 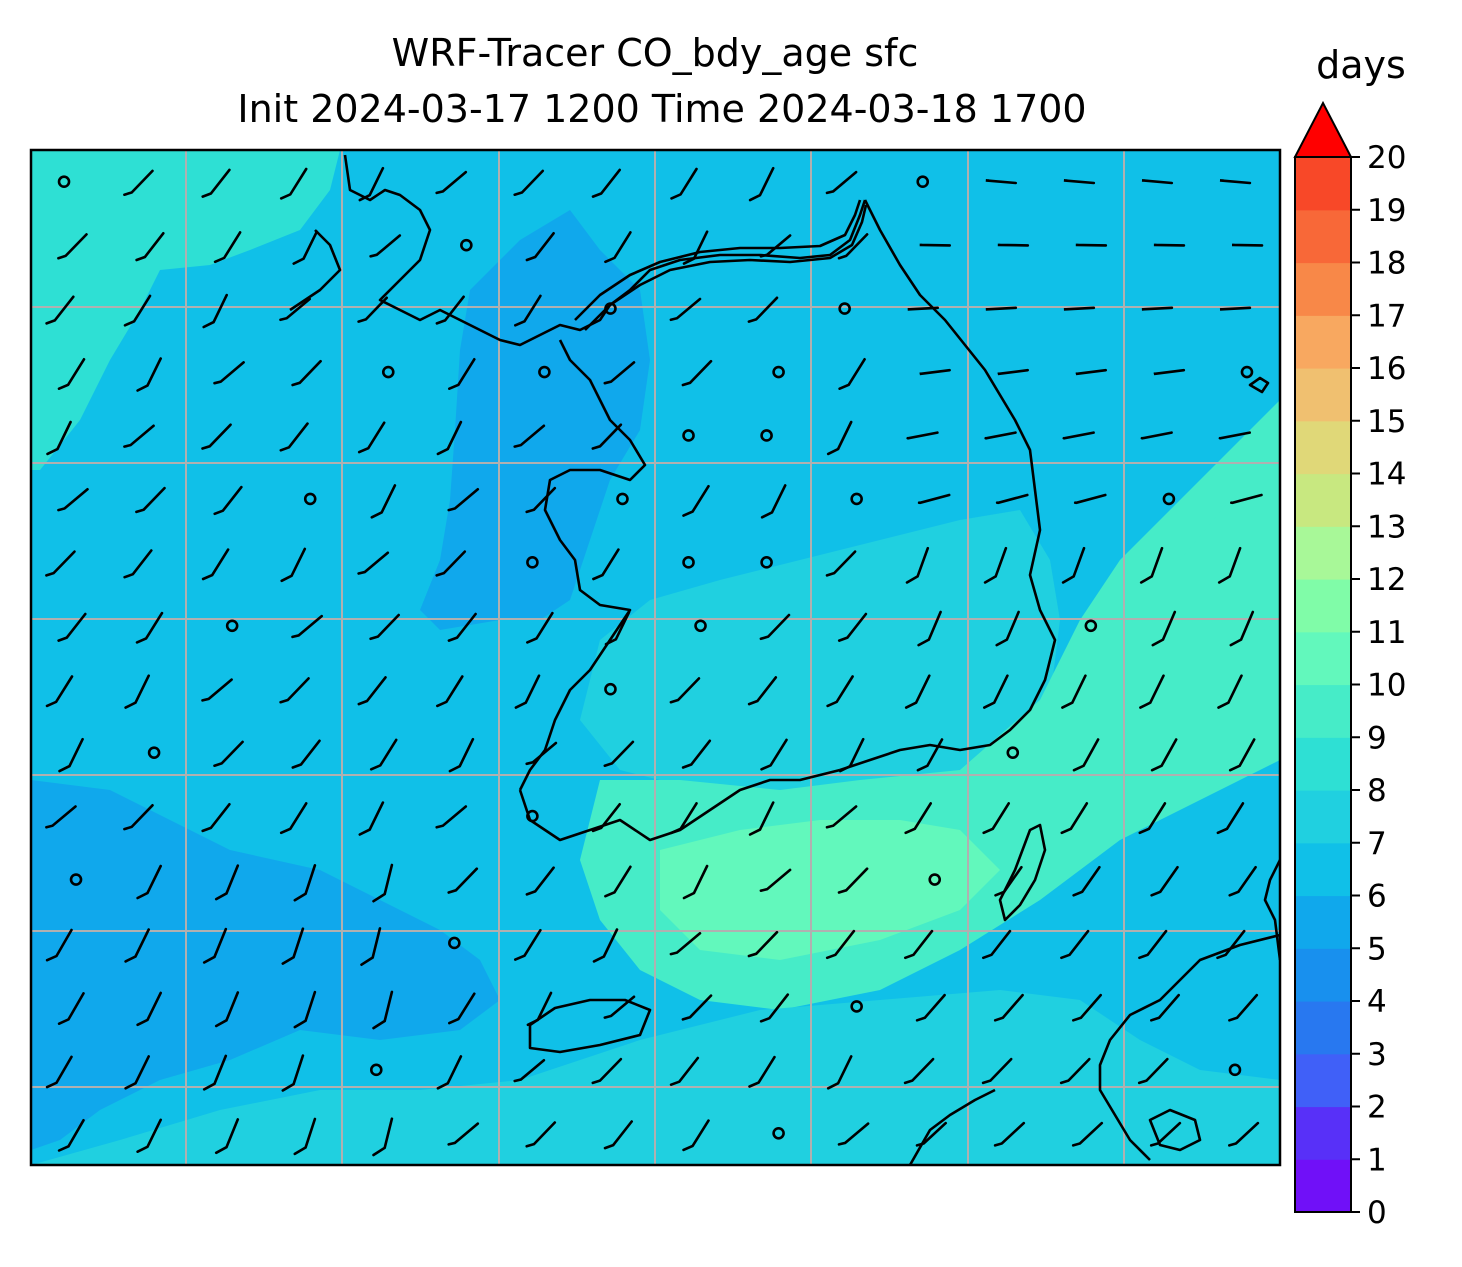 I want to click on contour-region-east-sea, so click(x=1230, y=555).